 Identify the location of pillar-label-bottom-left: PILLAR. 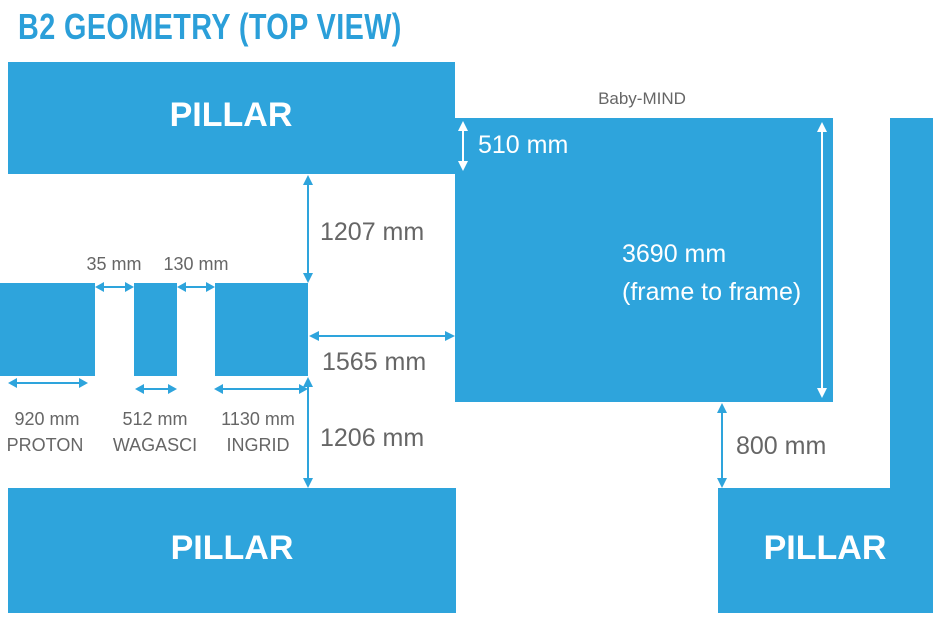
(232, 548).